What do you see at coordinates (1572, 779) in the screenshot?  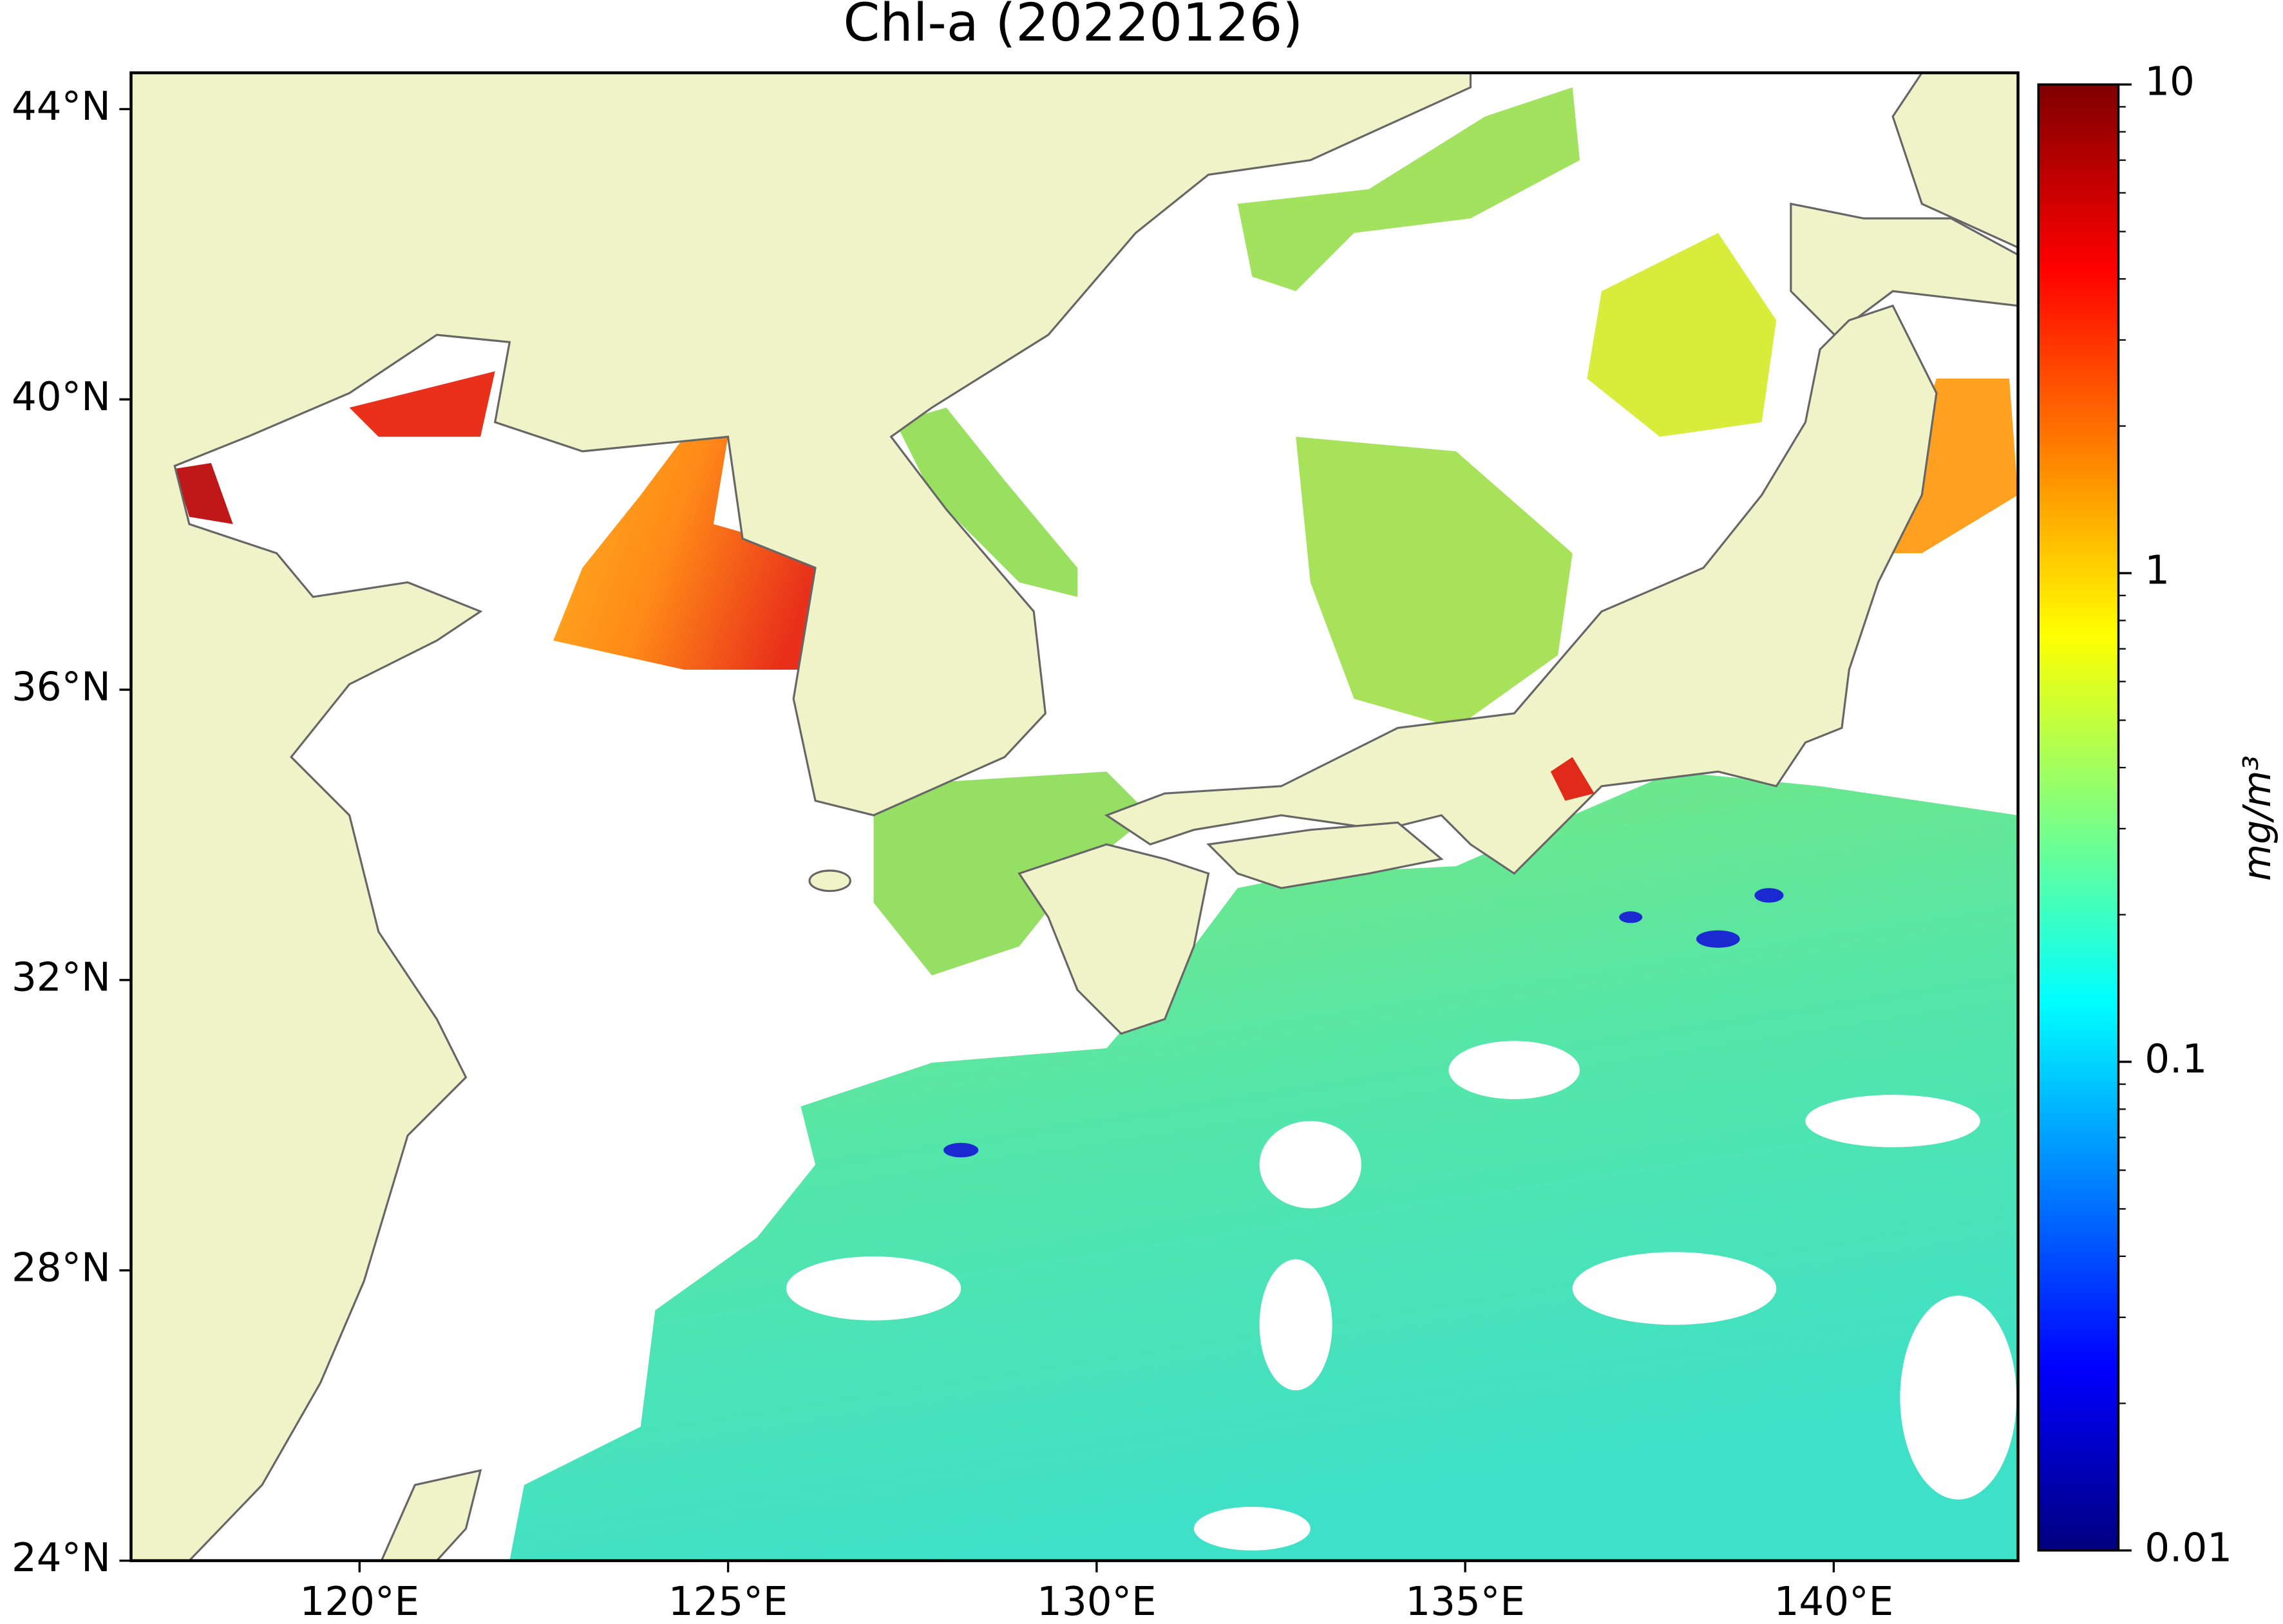 I see `chl-ise-bay` at bounding box center [1572, 779].